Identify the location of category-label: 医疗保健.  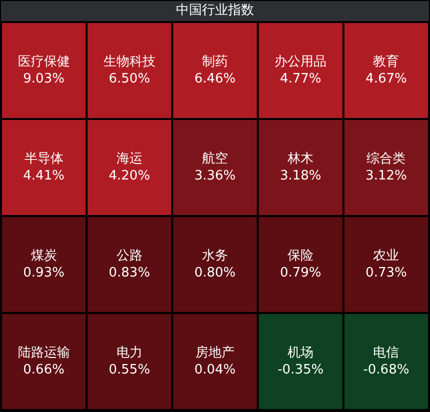
(44, 62).